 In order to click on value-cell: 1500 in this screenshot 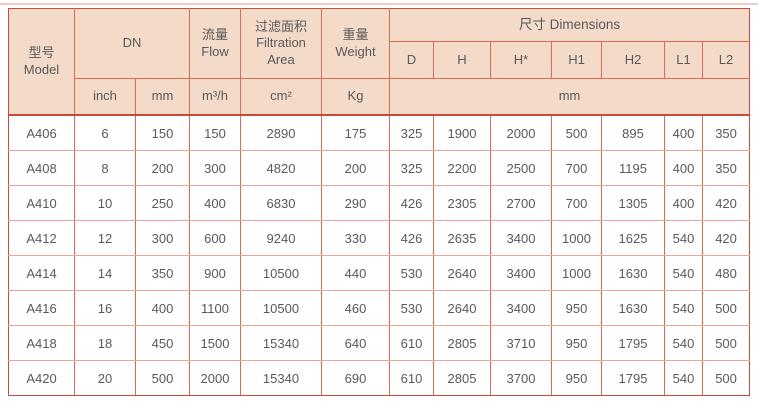, I will do `click(215, 343)`.